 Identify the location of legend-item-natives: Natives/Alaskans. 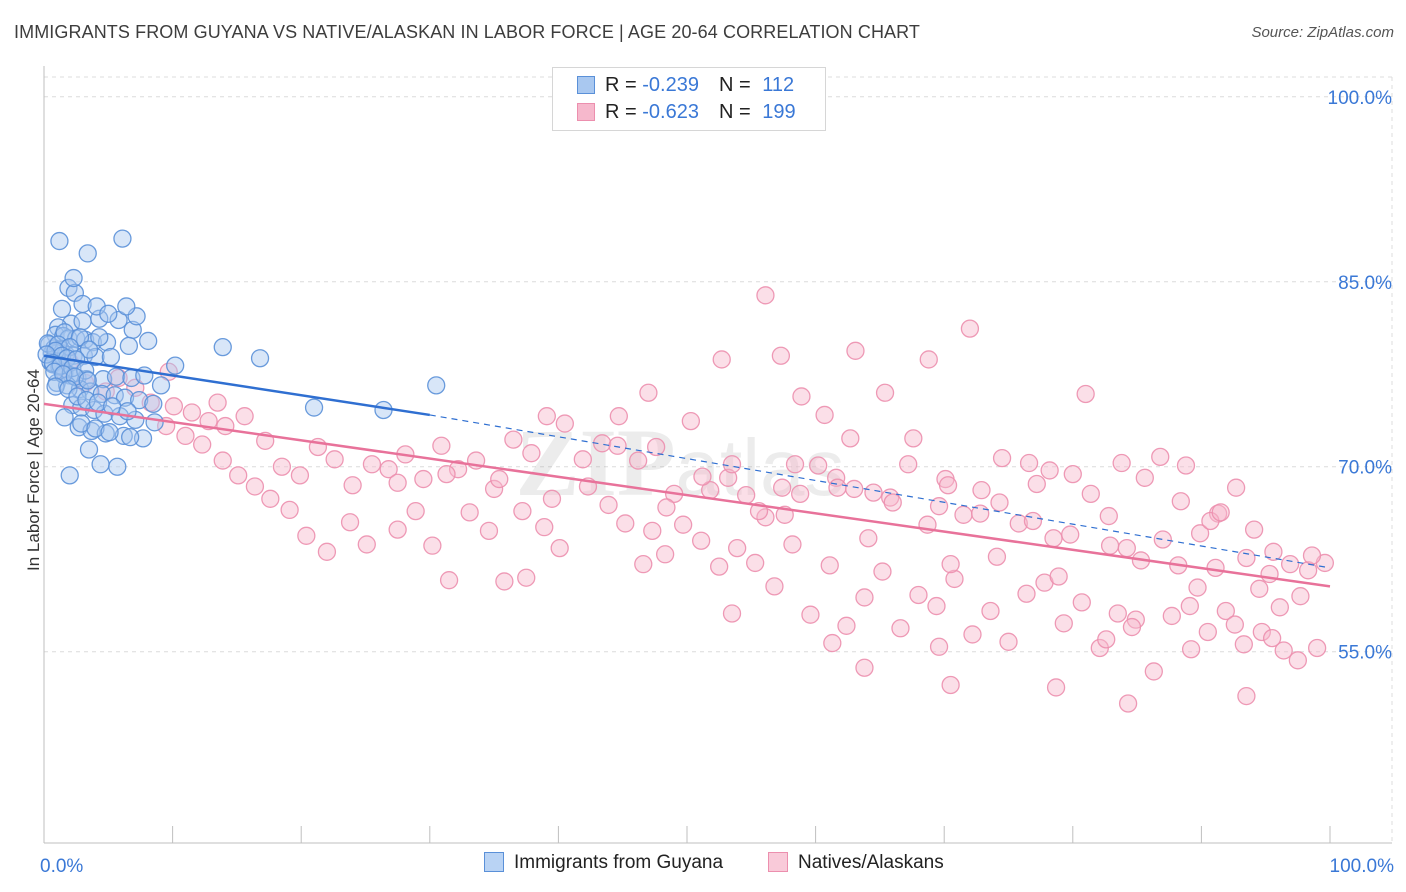
(856, 863).